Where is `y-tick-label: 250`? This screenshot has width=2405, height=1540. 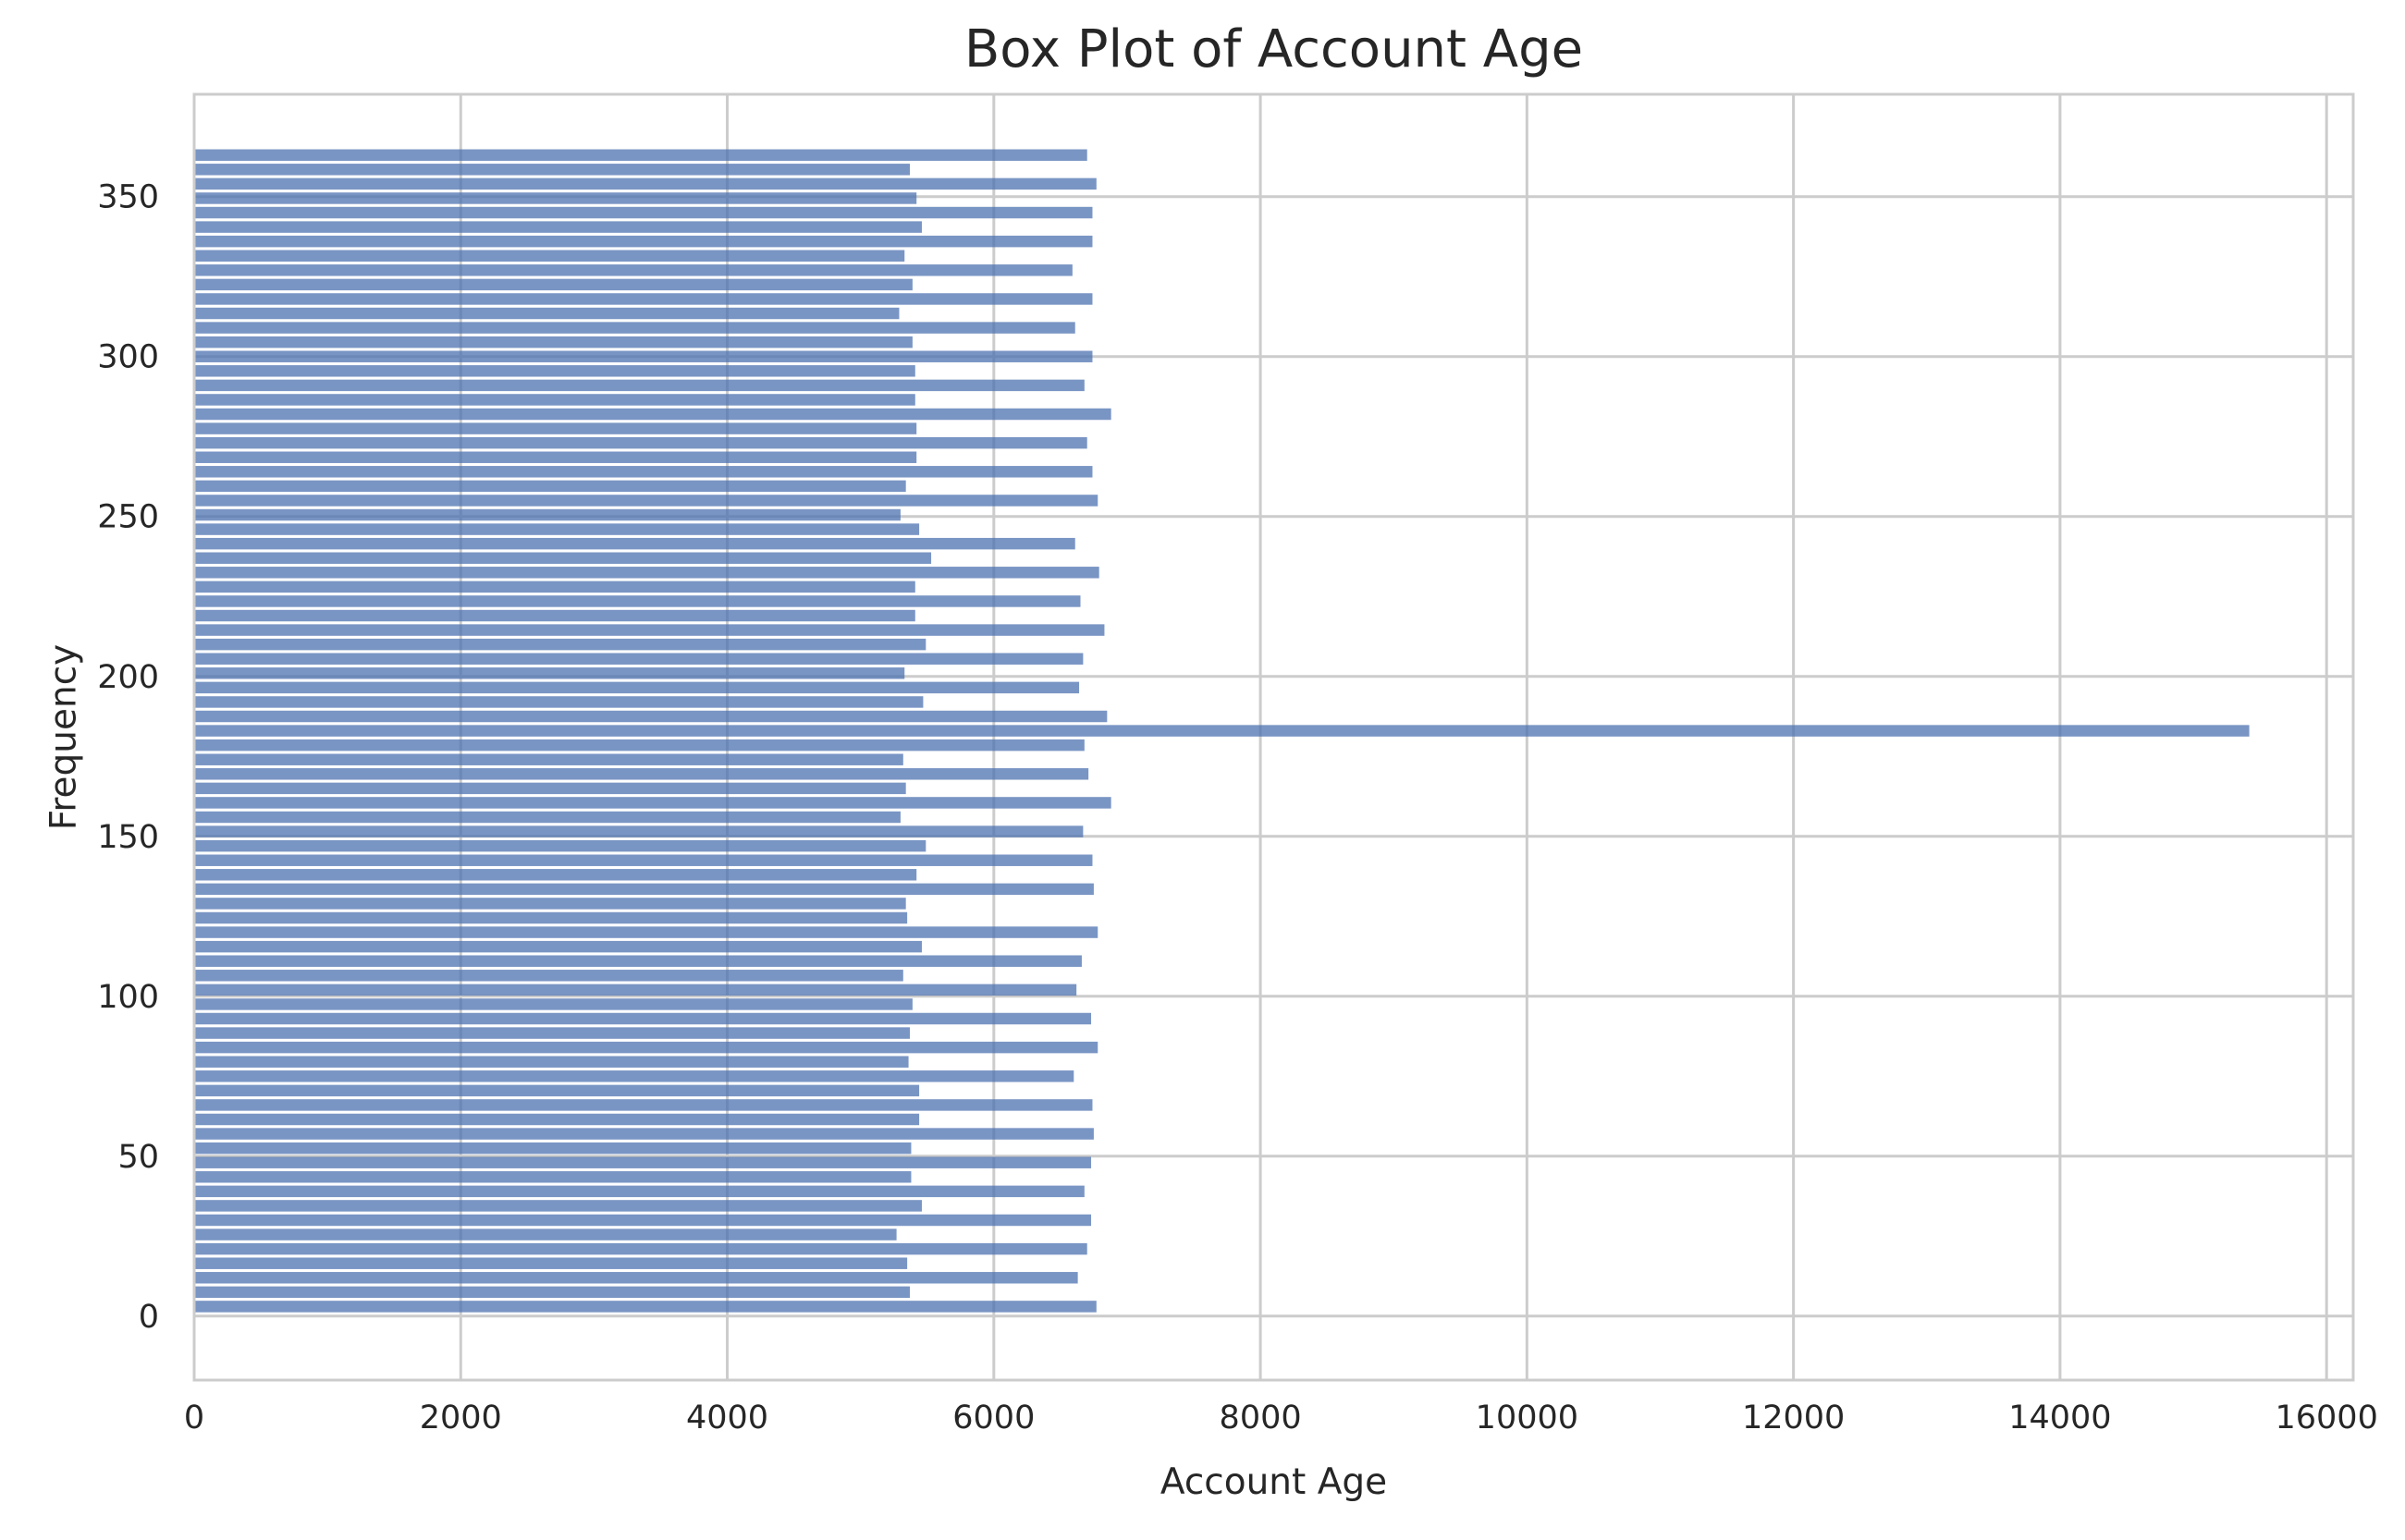
y-tick-label: 250 is located at coordinates (128, 517).